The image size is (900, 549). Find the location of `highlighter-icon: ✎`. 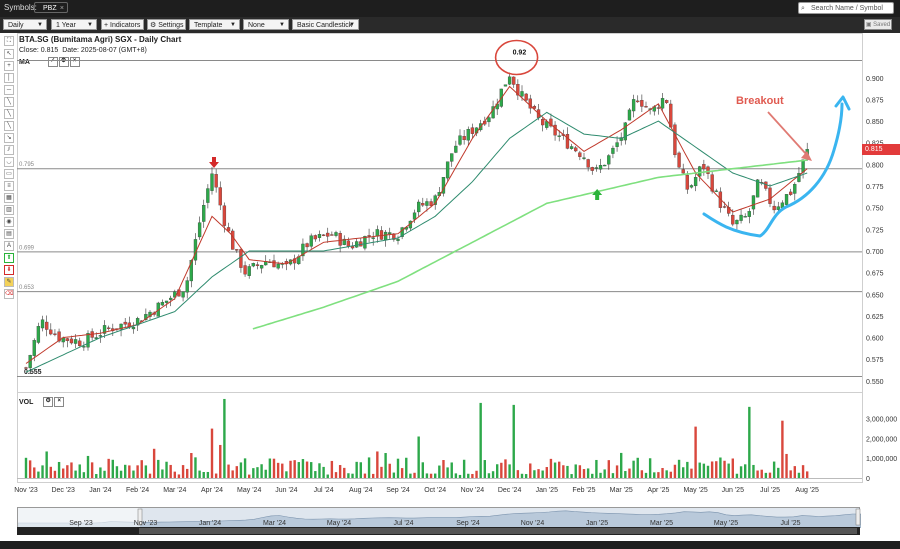

highlighter-icon: ✎ is located at coordinates (9, 282).